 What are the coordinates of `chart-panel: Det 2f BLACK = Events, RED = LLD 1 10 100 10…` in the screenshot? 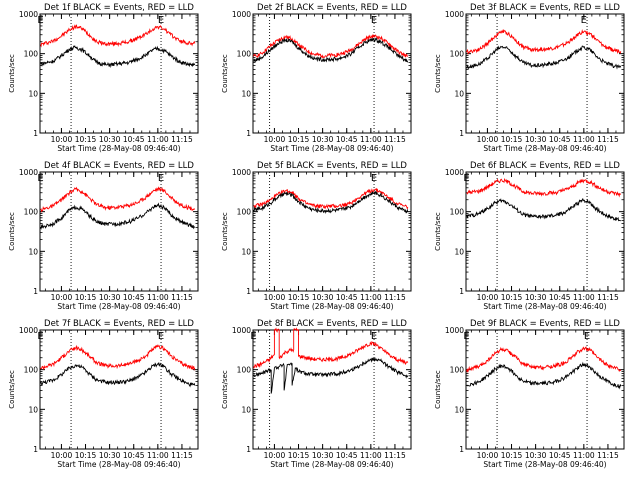 It's located at (316, 78).